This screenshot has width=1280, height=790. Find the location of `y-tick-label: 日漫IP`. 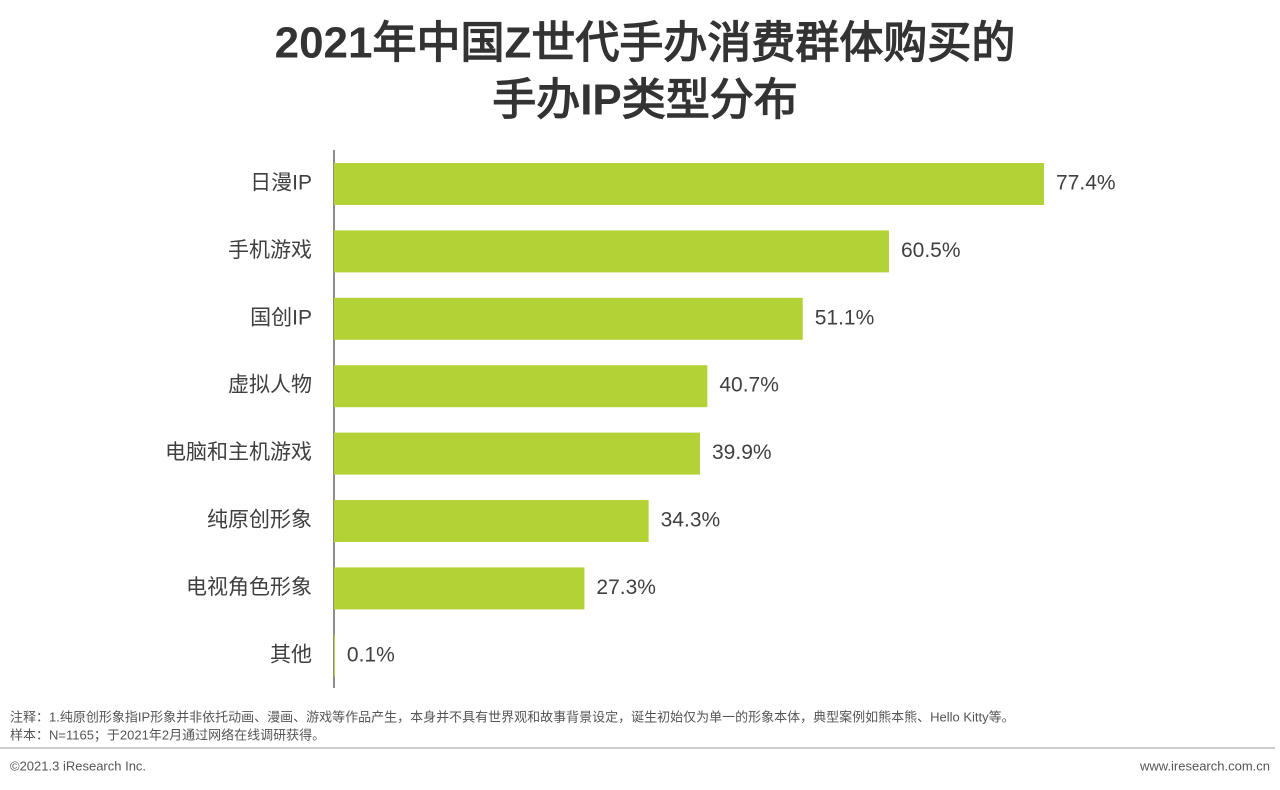

y-tick-label: 日漫IP is located at coordinates (281, 183).